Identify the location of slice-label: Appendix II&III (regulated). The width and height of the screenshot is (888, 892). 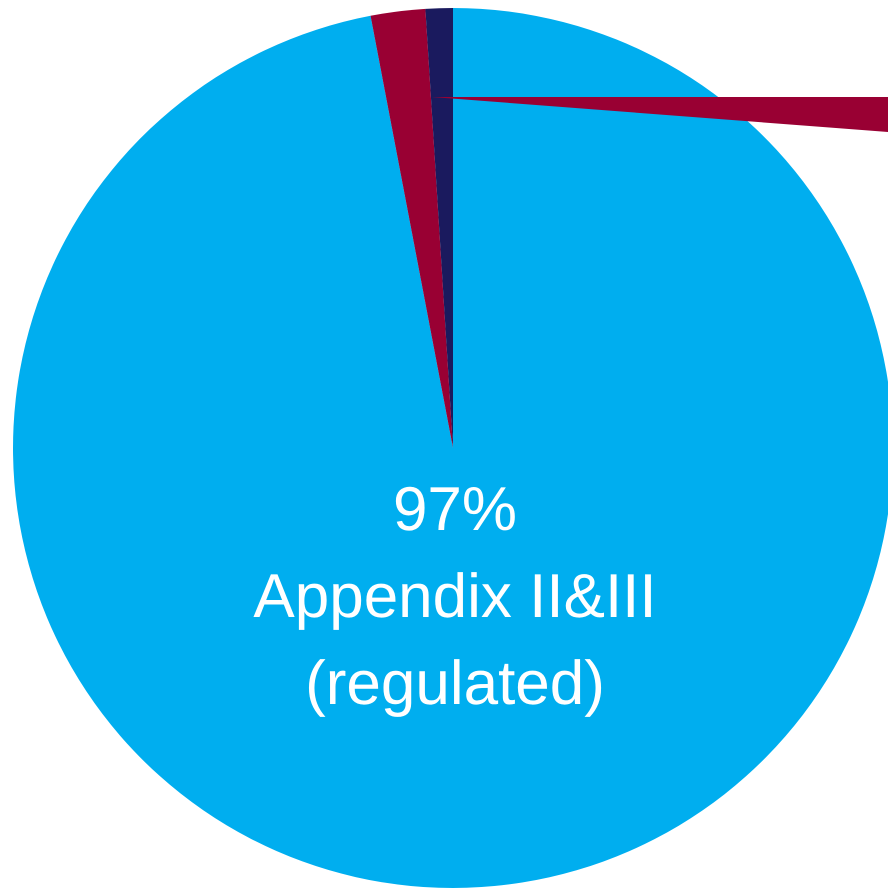
(455, 640).